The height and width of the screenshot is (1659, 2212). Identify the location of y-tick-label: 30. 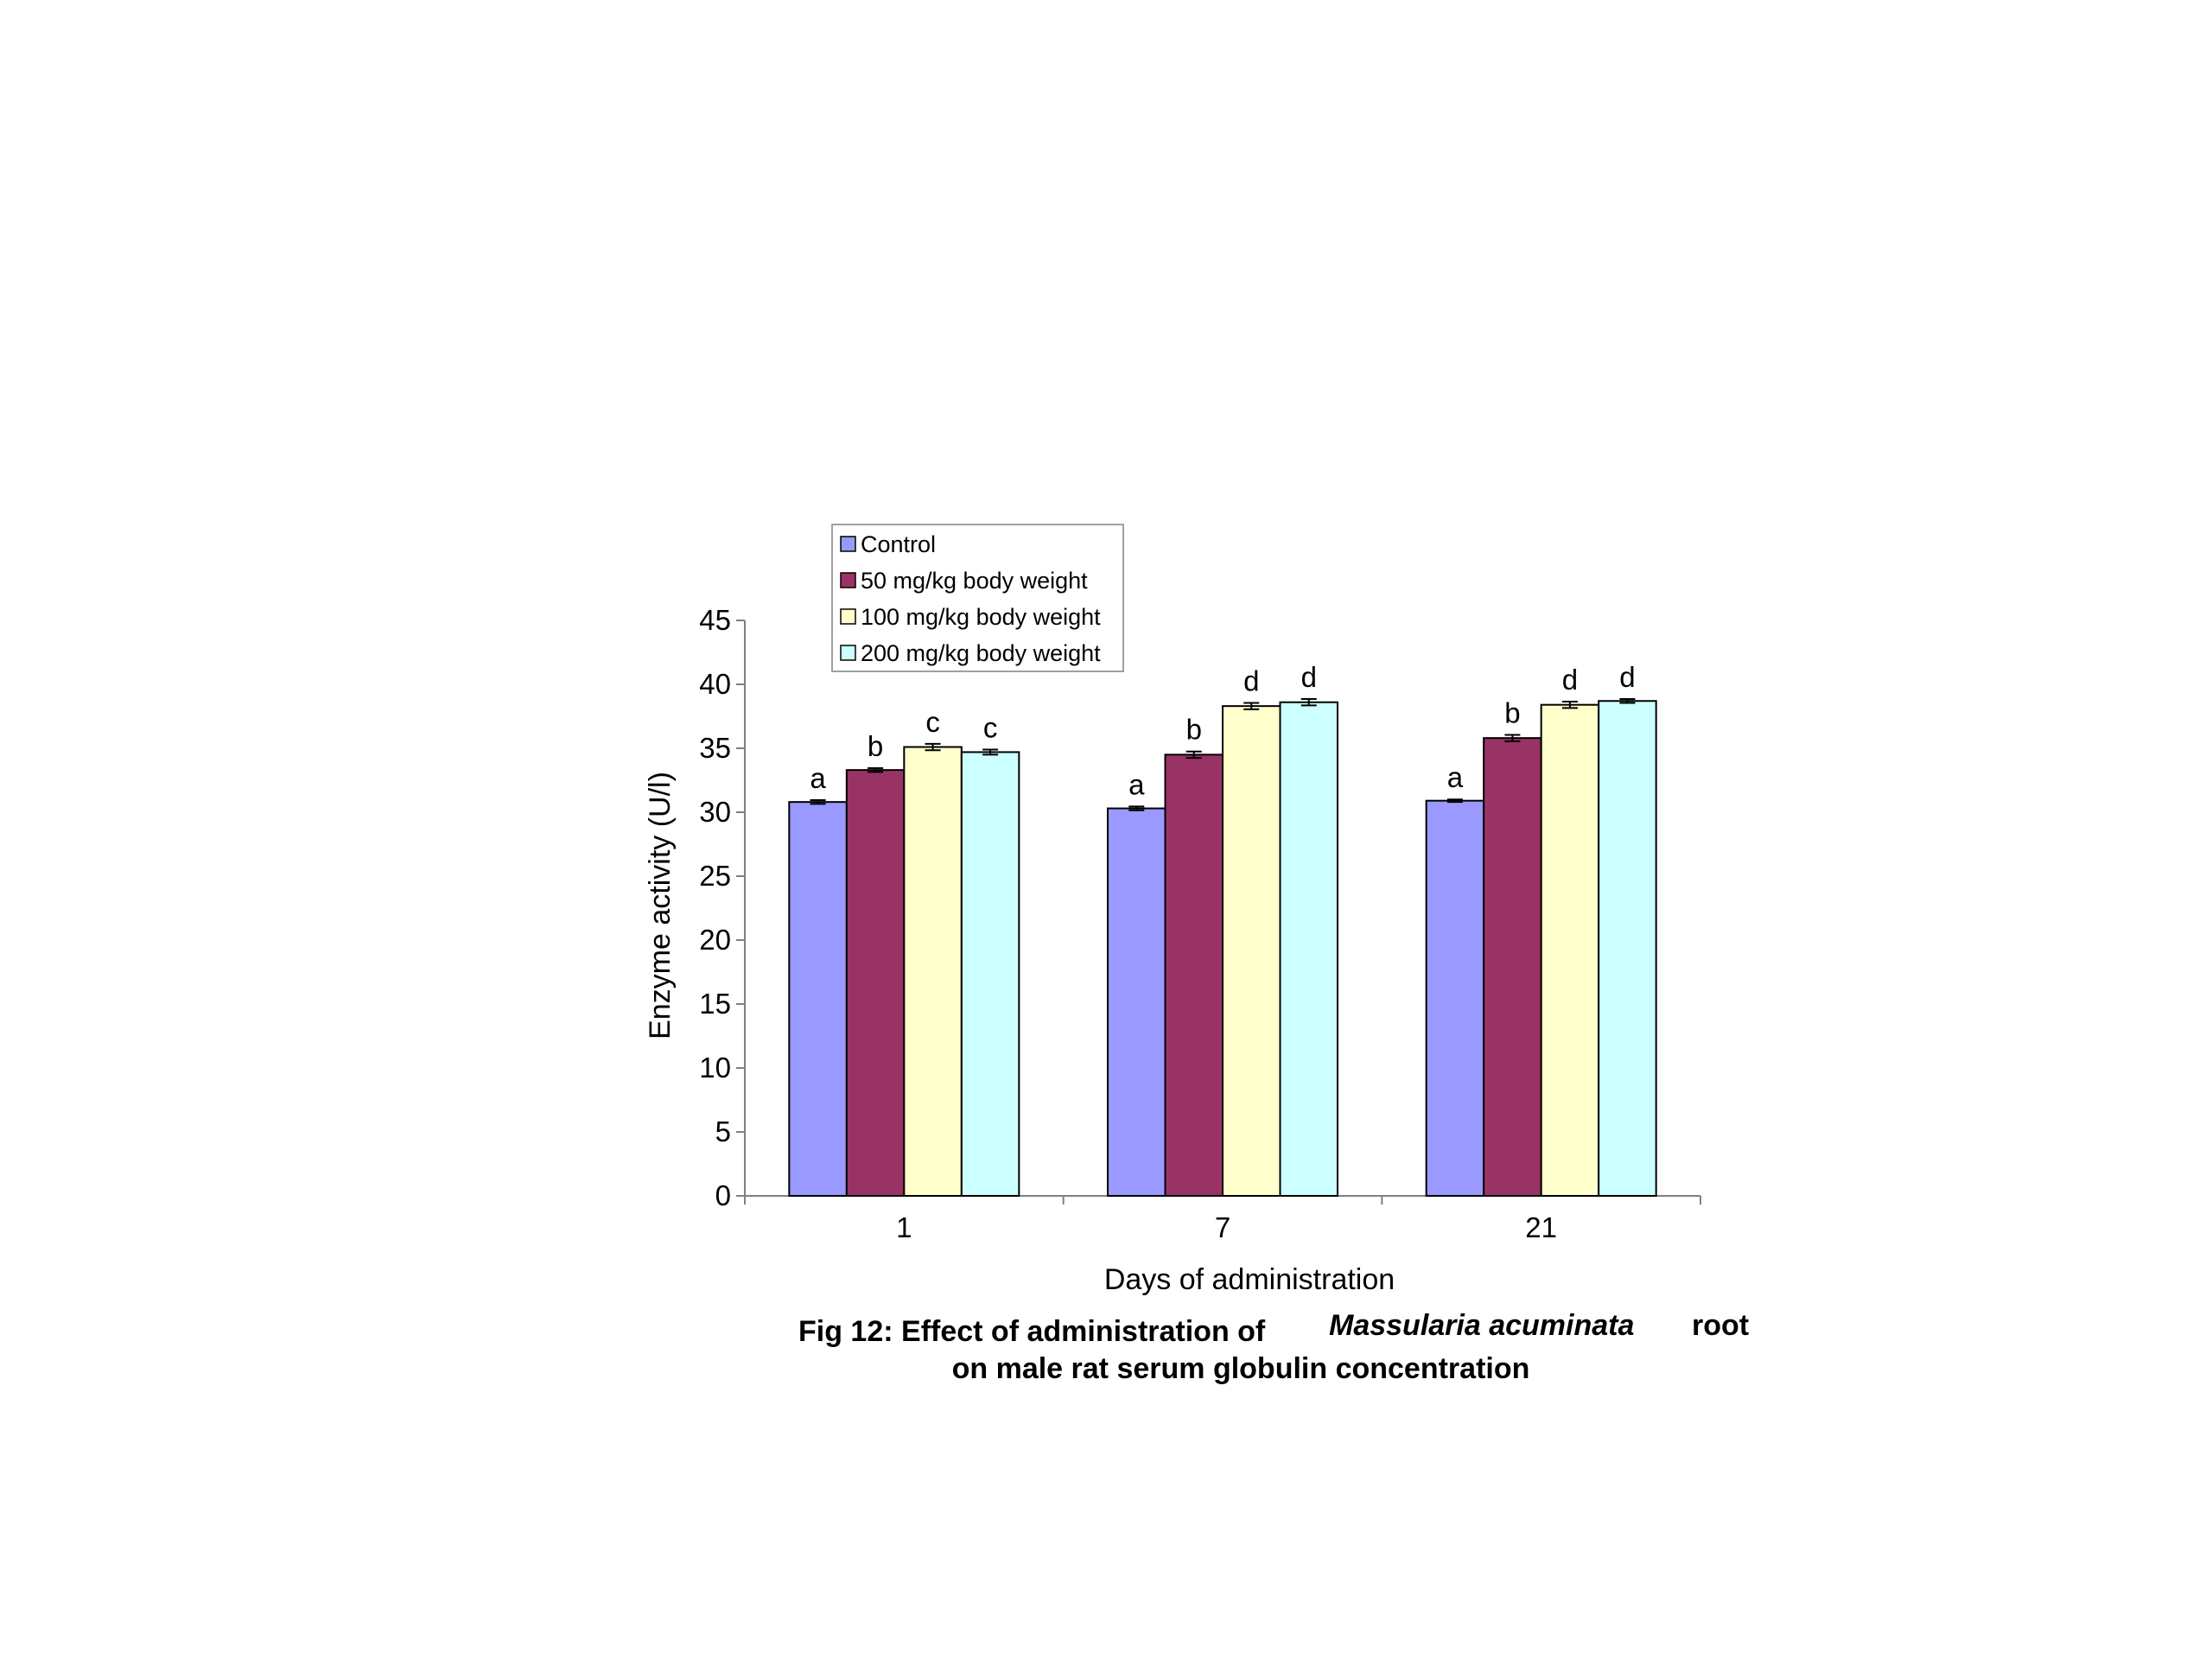
(715, 812).